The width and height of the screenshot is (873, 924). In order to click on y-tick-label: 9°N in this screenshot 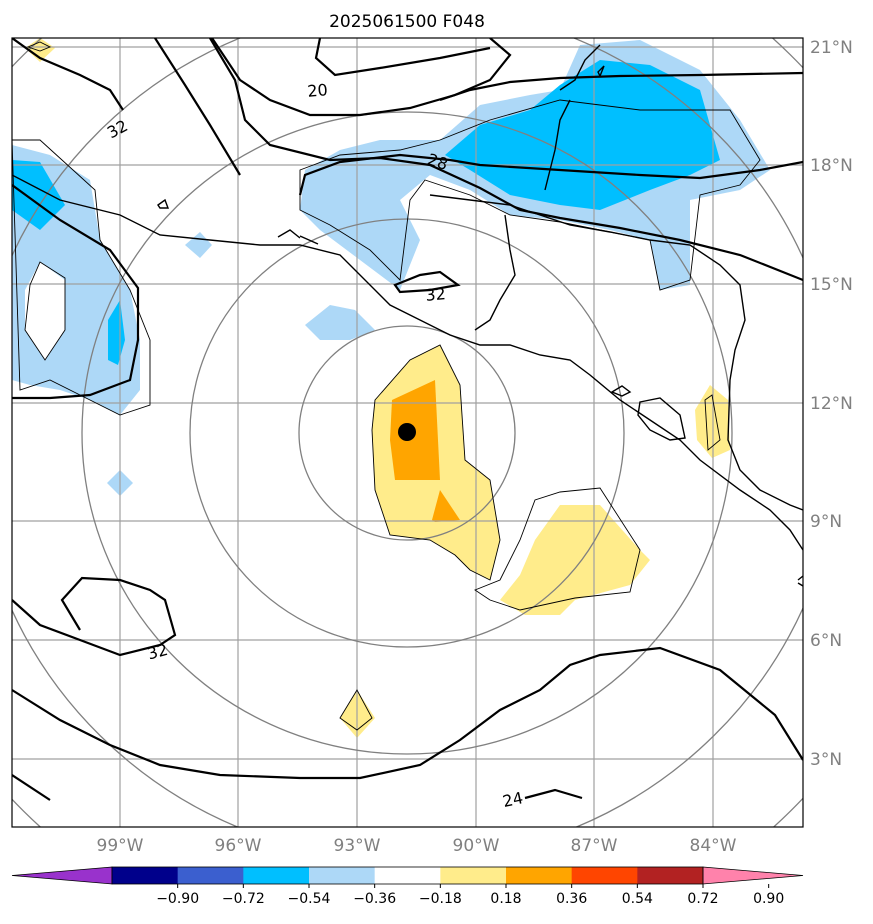, I will do `click(826, 522)`.